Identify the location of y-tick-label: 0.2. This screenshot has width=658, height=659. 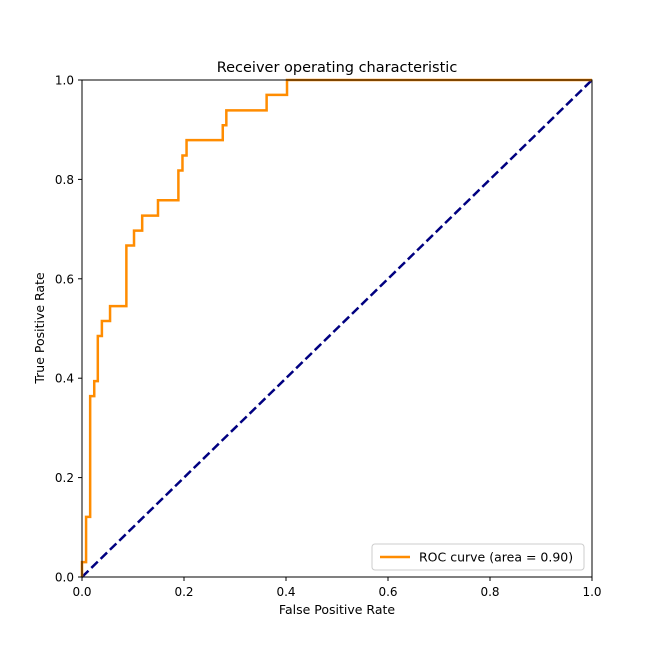
(64, 478).